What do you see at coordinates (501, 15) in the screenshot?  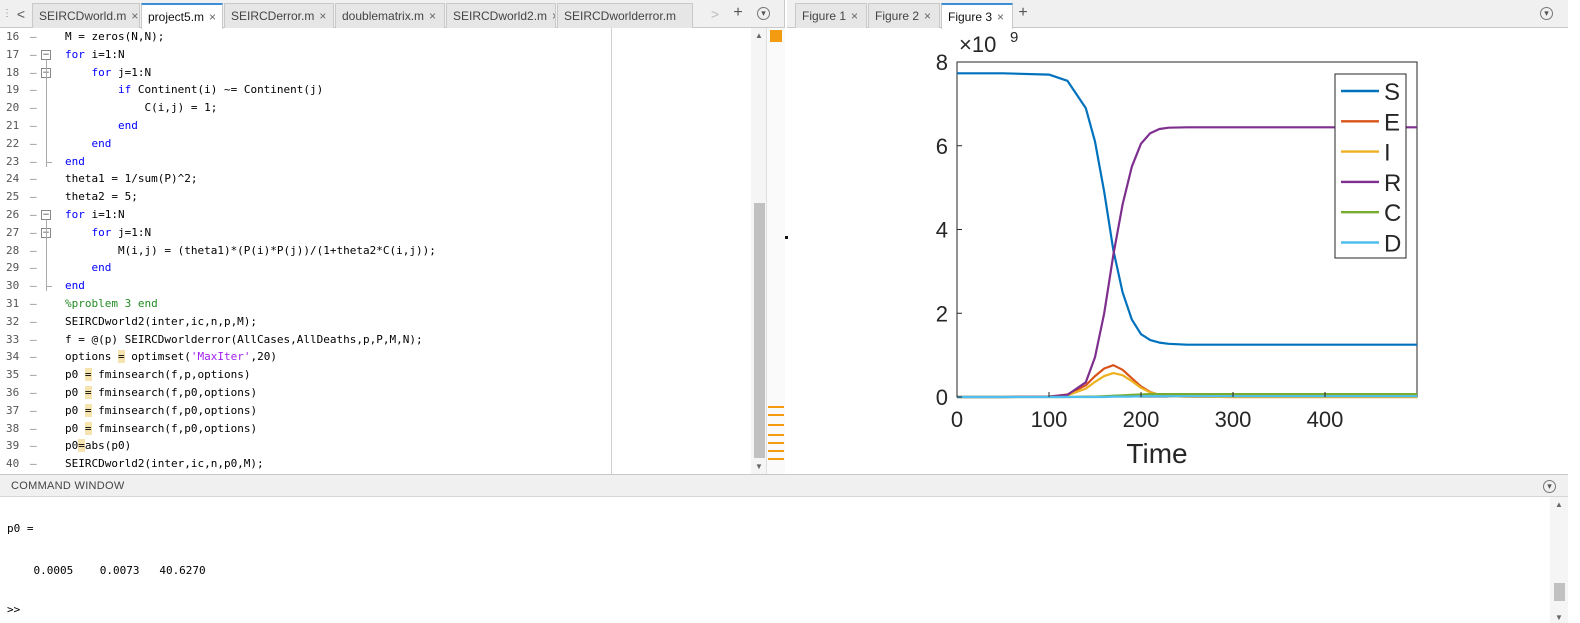 I see `tab-seircdworld2-m: SEIRCDworld2.m ×` at bounding box center [501, 15].